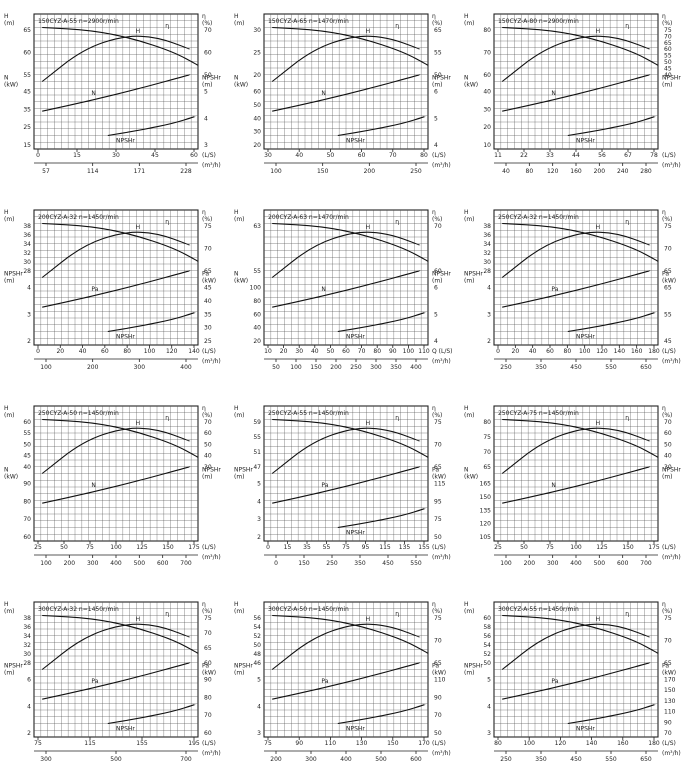 The image size is (690, 784). Describe the element at coordinates (29, 680) in the screenshot. I see `left-tick-label: 6` at that location.